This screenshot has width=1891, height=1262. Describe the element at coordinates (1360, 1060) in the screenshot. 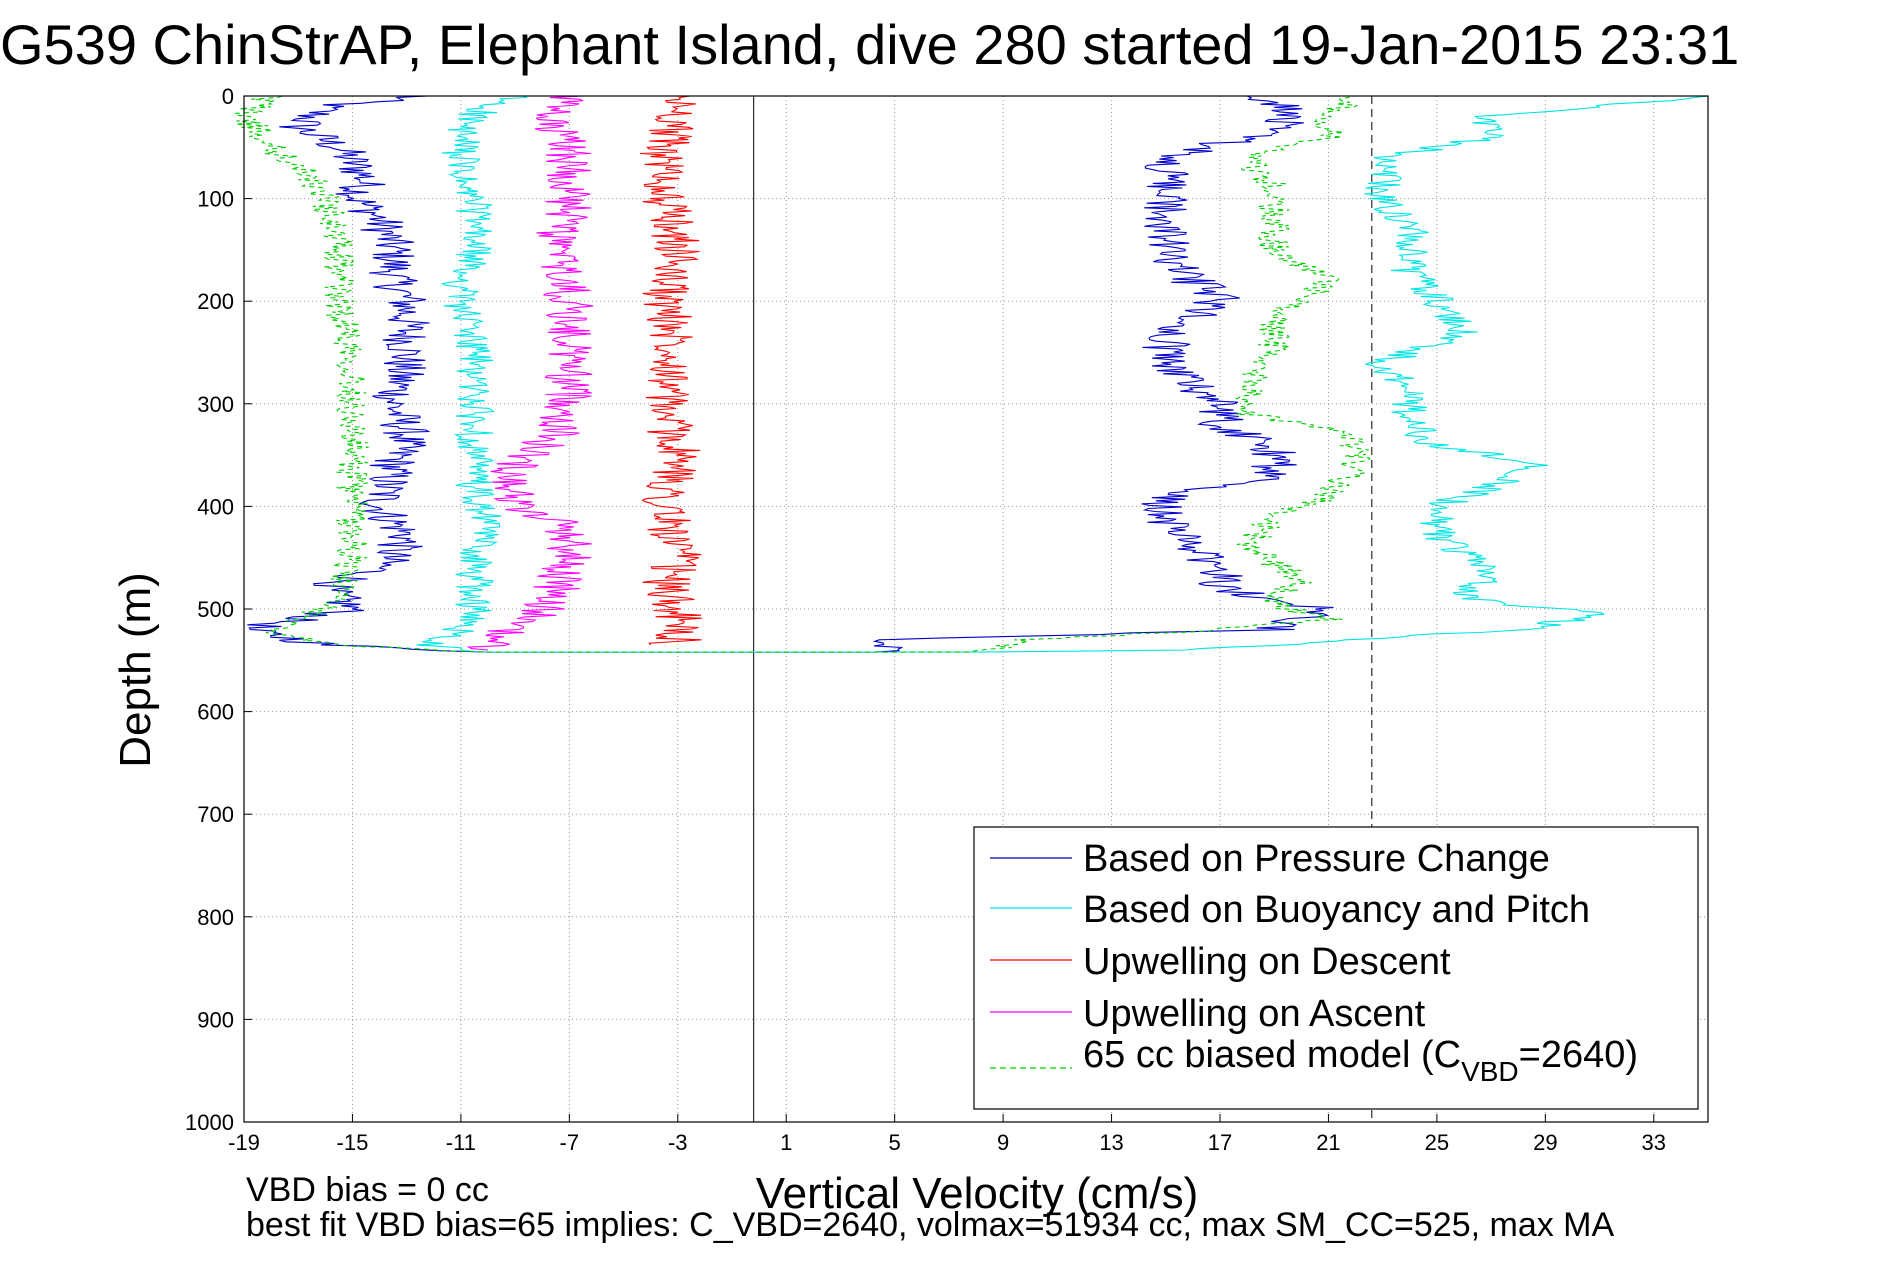

I see `legend-label-model: 65 cc biased model (CVBD=2640)` at that location.